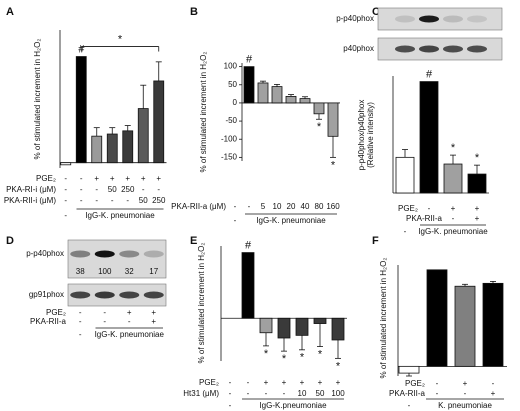 This screenshot has height=411, width=520. What do you see at coordinates (105, 271) in the screenshot?
I see `blot-intensity: 100` at bounding box center [105, 271].